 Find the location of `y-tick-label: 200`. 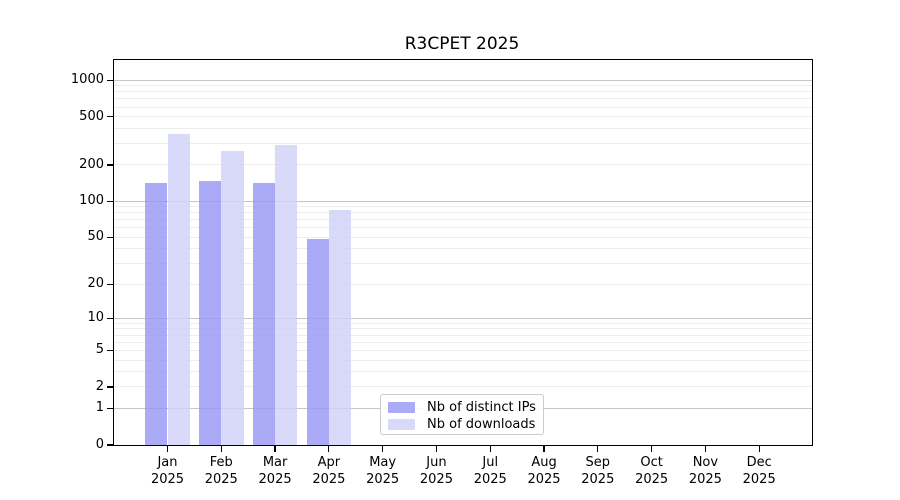

y-tick-label: 200 is located at coordinates (91, 164).